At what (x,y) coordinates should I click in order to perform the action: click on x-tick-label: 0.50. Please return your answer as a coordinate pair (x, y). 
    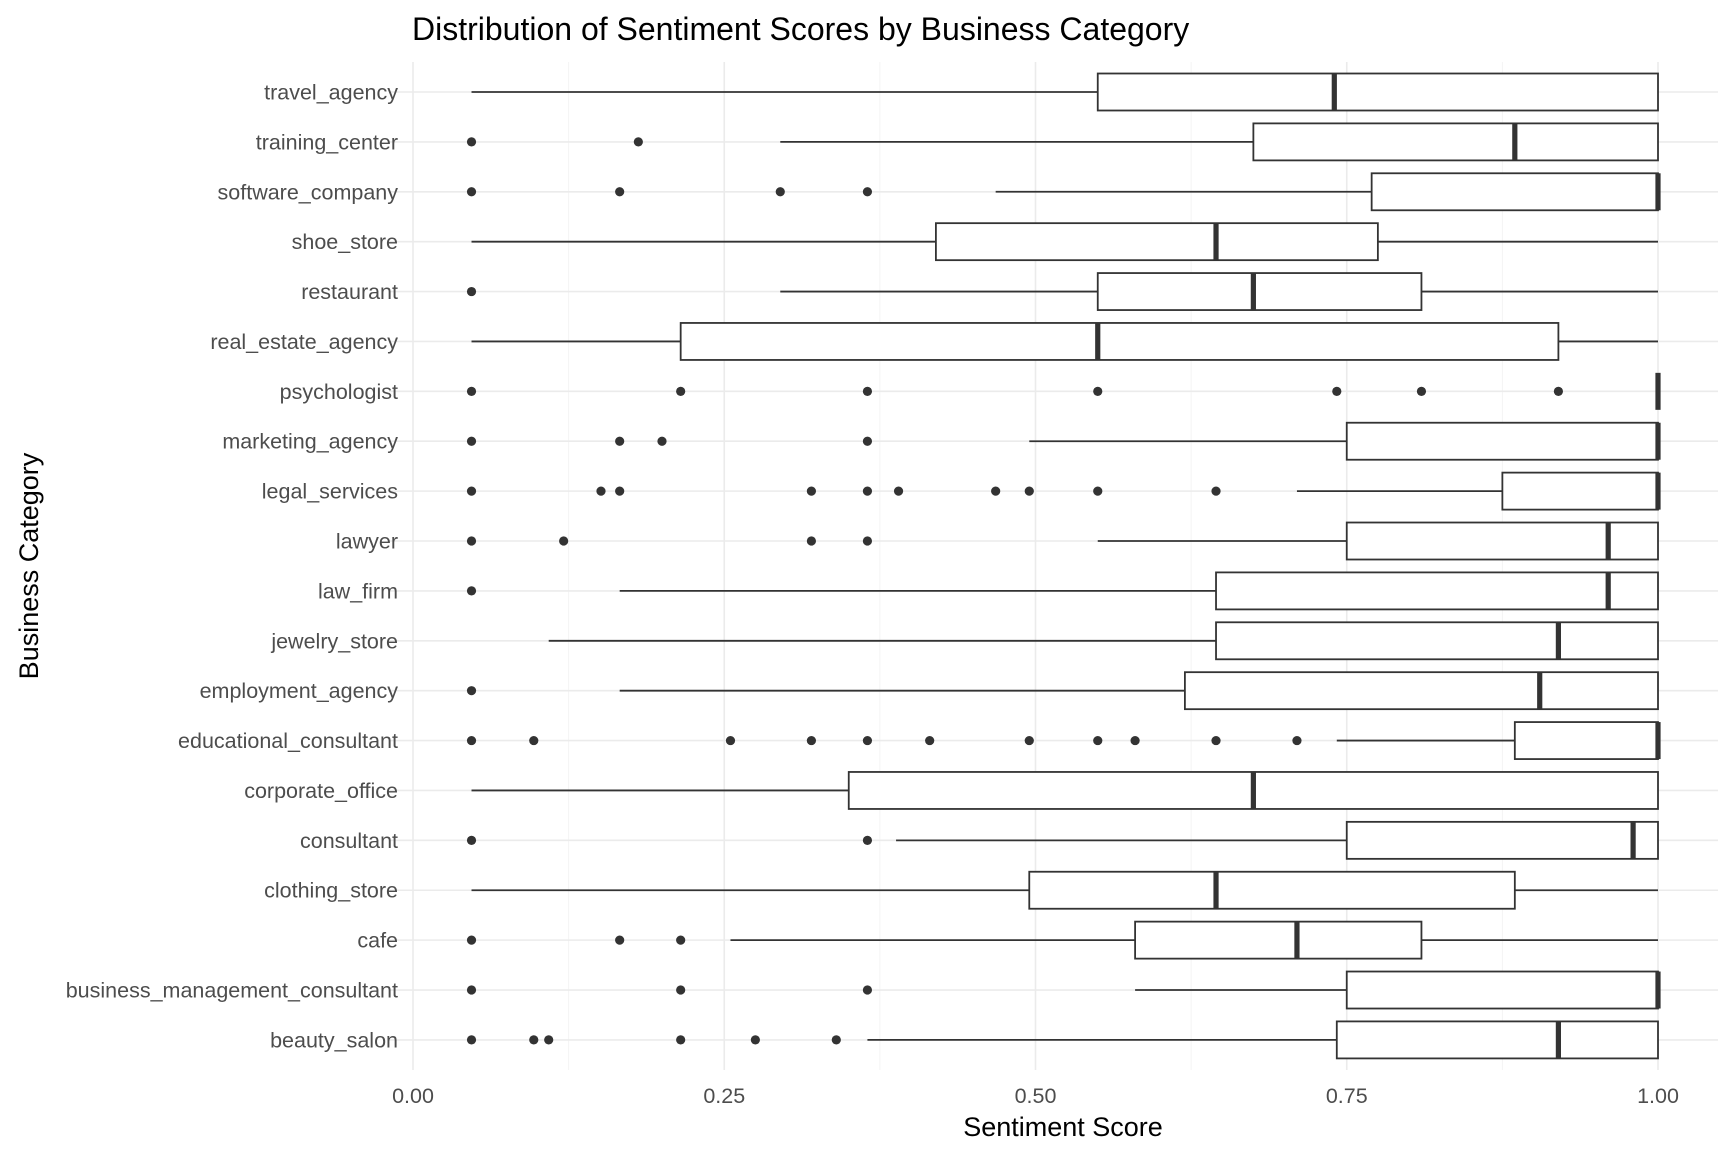
    Looking at the image, I should click on (1036, 1096).